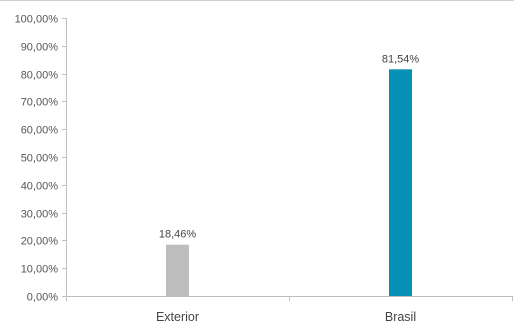 The height and width of the screenshot is (336, 514). Describe the element at coordinates (177, 317) in the screenshot. I see `x-category-label: Exterior` at that location.